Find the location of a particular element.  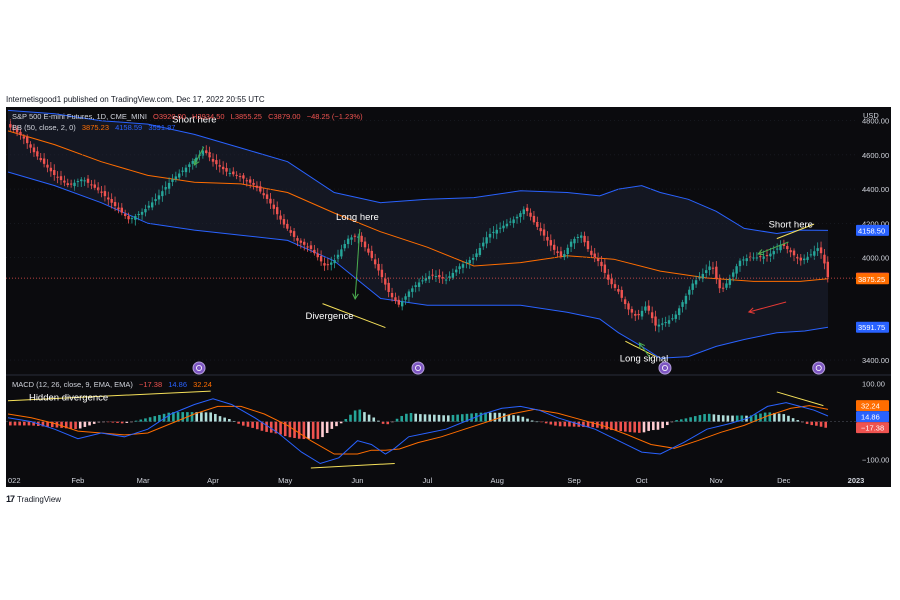

bb-label: BB (50, close, 2, 0) is located at coordinates (44, 127).